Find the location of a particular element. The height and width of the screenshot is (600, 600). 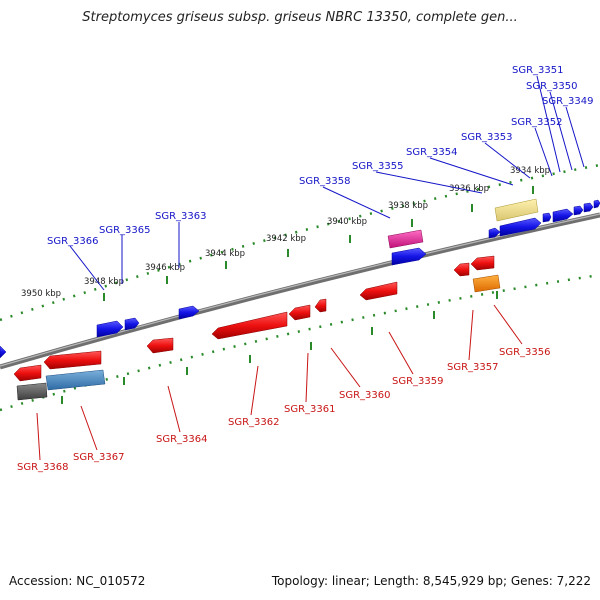

gene-label-forward: SGR_3349 is located at coordinates (568, 101).